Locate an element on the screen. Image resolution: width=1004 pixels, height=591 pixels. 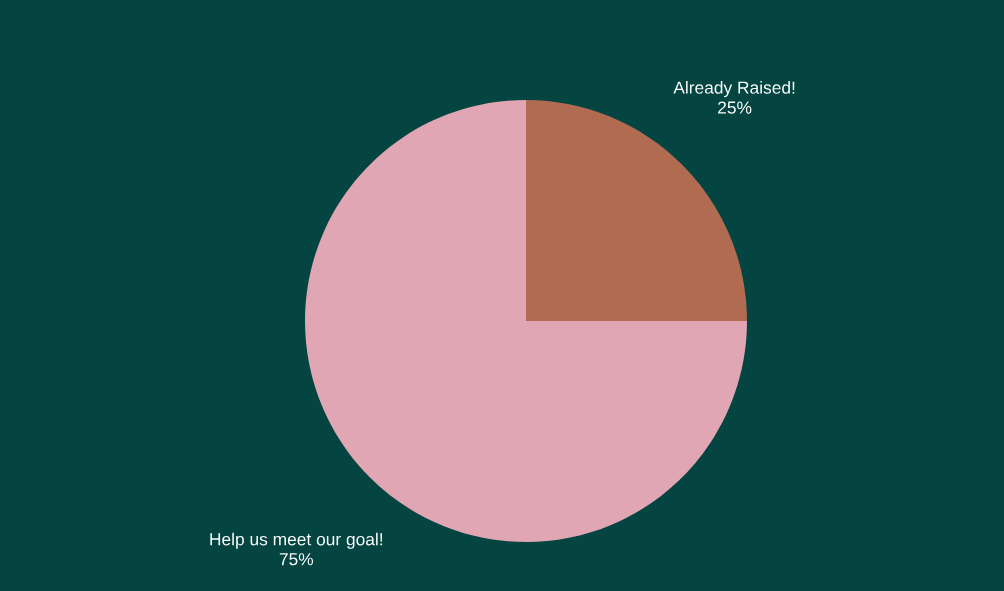
data-label: 75% is located at coordinates (296, 559).